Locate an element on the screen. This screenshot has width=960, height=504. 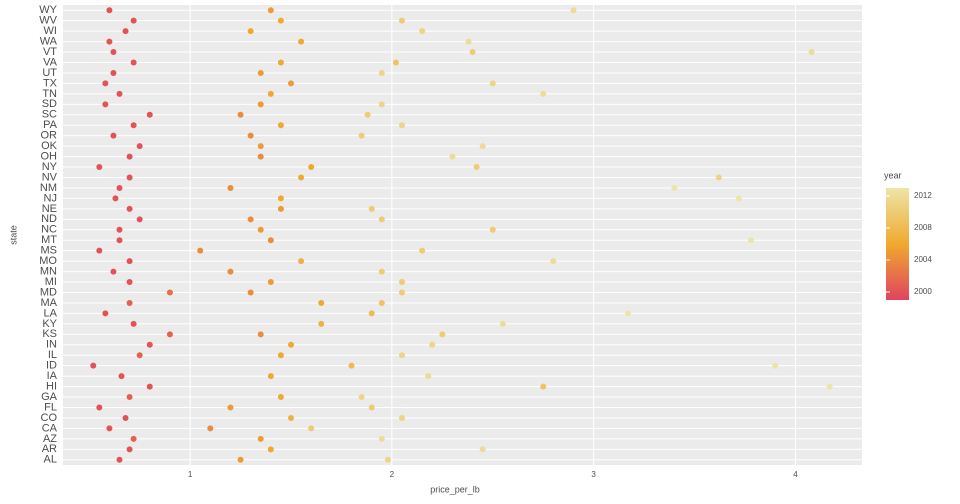
y-tick-label: PA is located at coordinates (50, 125).